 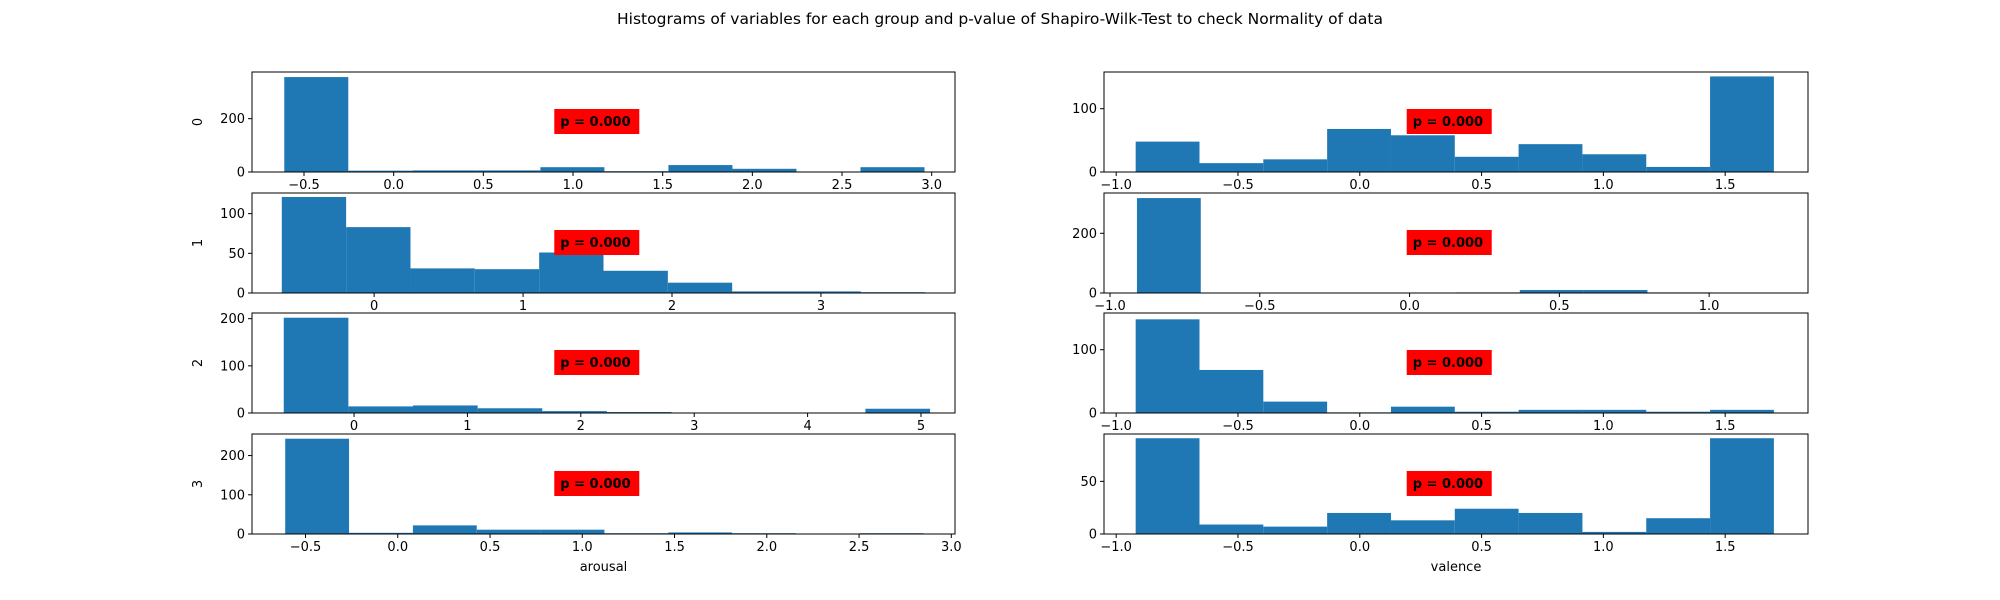 I want to click on panel-g0-valence: −1.0 −0.5 0.0 0.5 1.0 1.5 0 100 p = 0.000, so click(x=1440, y=132).